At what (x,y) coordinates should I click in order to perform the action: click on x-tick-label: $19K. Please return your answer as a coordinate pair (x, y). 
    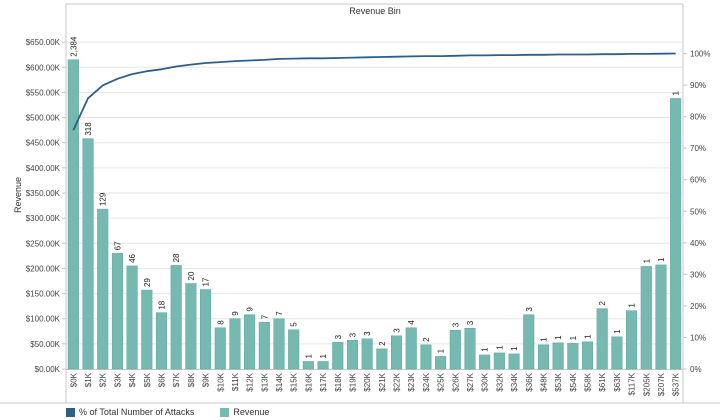
    Looking at the image, I should click on (352, 381).